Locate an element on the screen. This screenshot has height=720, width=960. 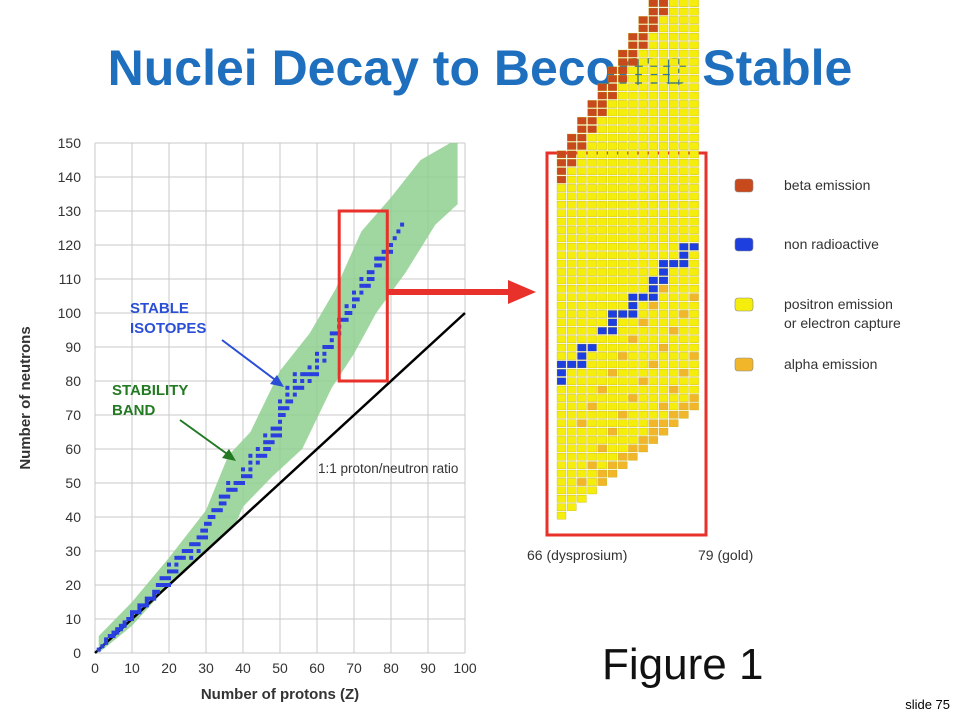
y-tick-label: 10 is located at coordinates (73, 619).